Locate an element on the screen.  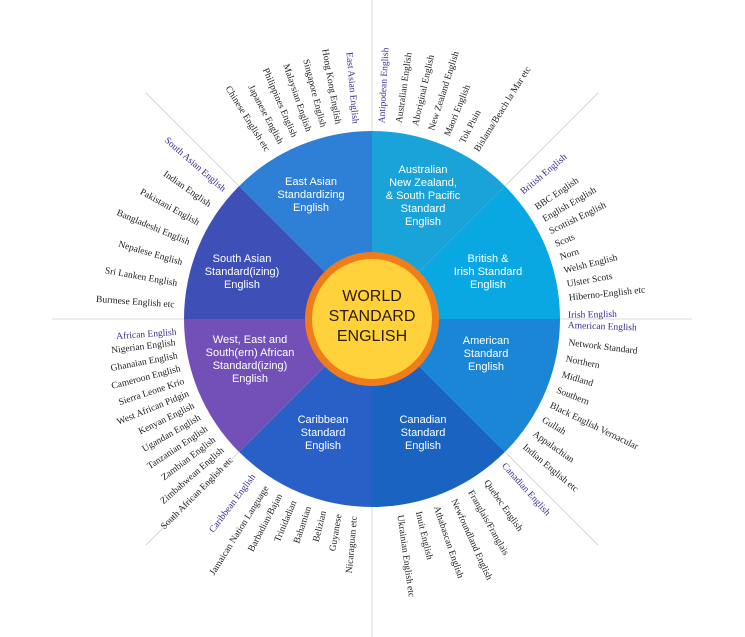
group-label-irish: Irish English is located at coordinates (592, 315).